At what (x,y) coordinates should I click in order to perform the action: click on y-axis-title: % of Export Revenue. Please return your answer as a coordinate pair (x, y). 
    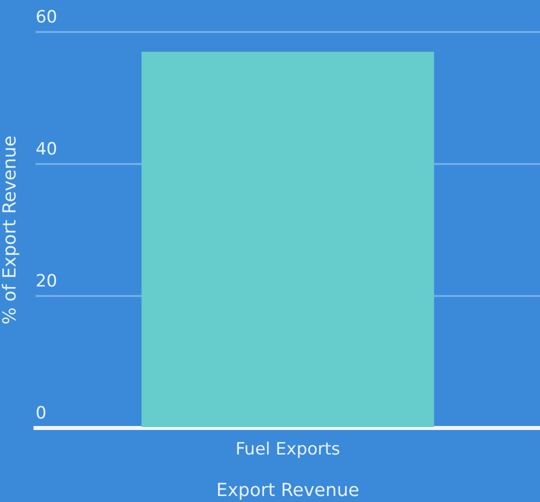
    Looking at the image, I should click on (10, 230).